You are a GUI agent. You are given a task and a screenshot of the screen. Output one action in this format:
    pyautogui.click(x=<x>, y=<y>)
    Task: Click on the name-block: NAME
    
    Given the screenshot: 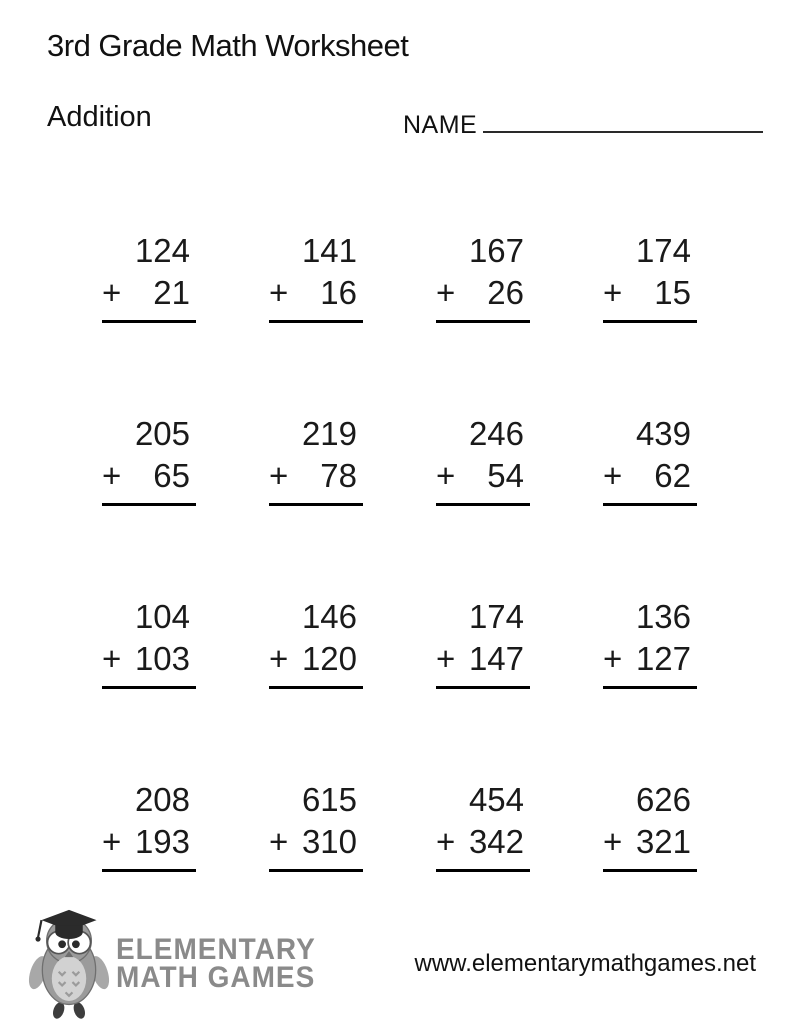 What is the action you would take?
    pyautogui.click(x=583, y=123)
    